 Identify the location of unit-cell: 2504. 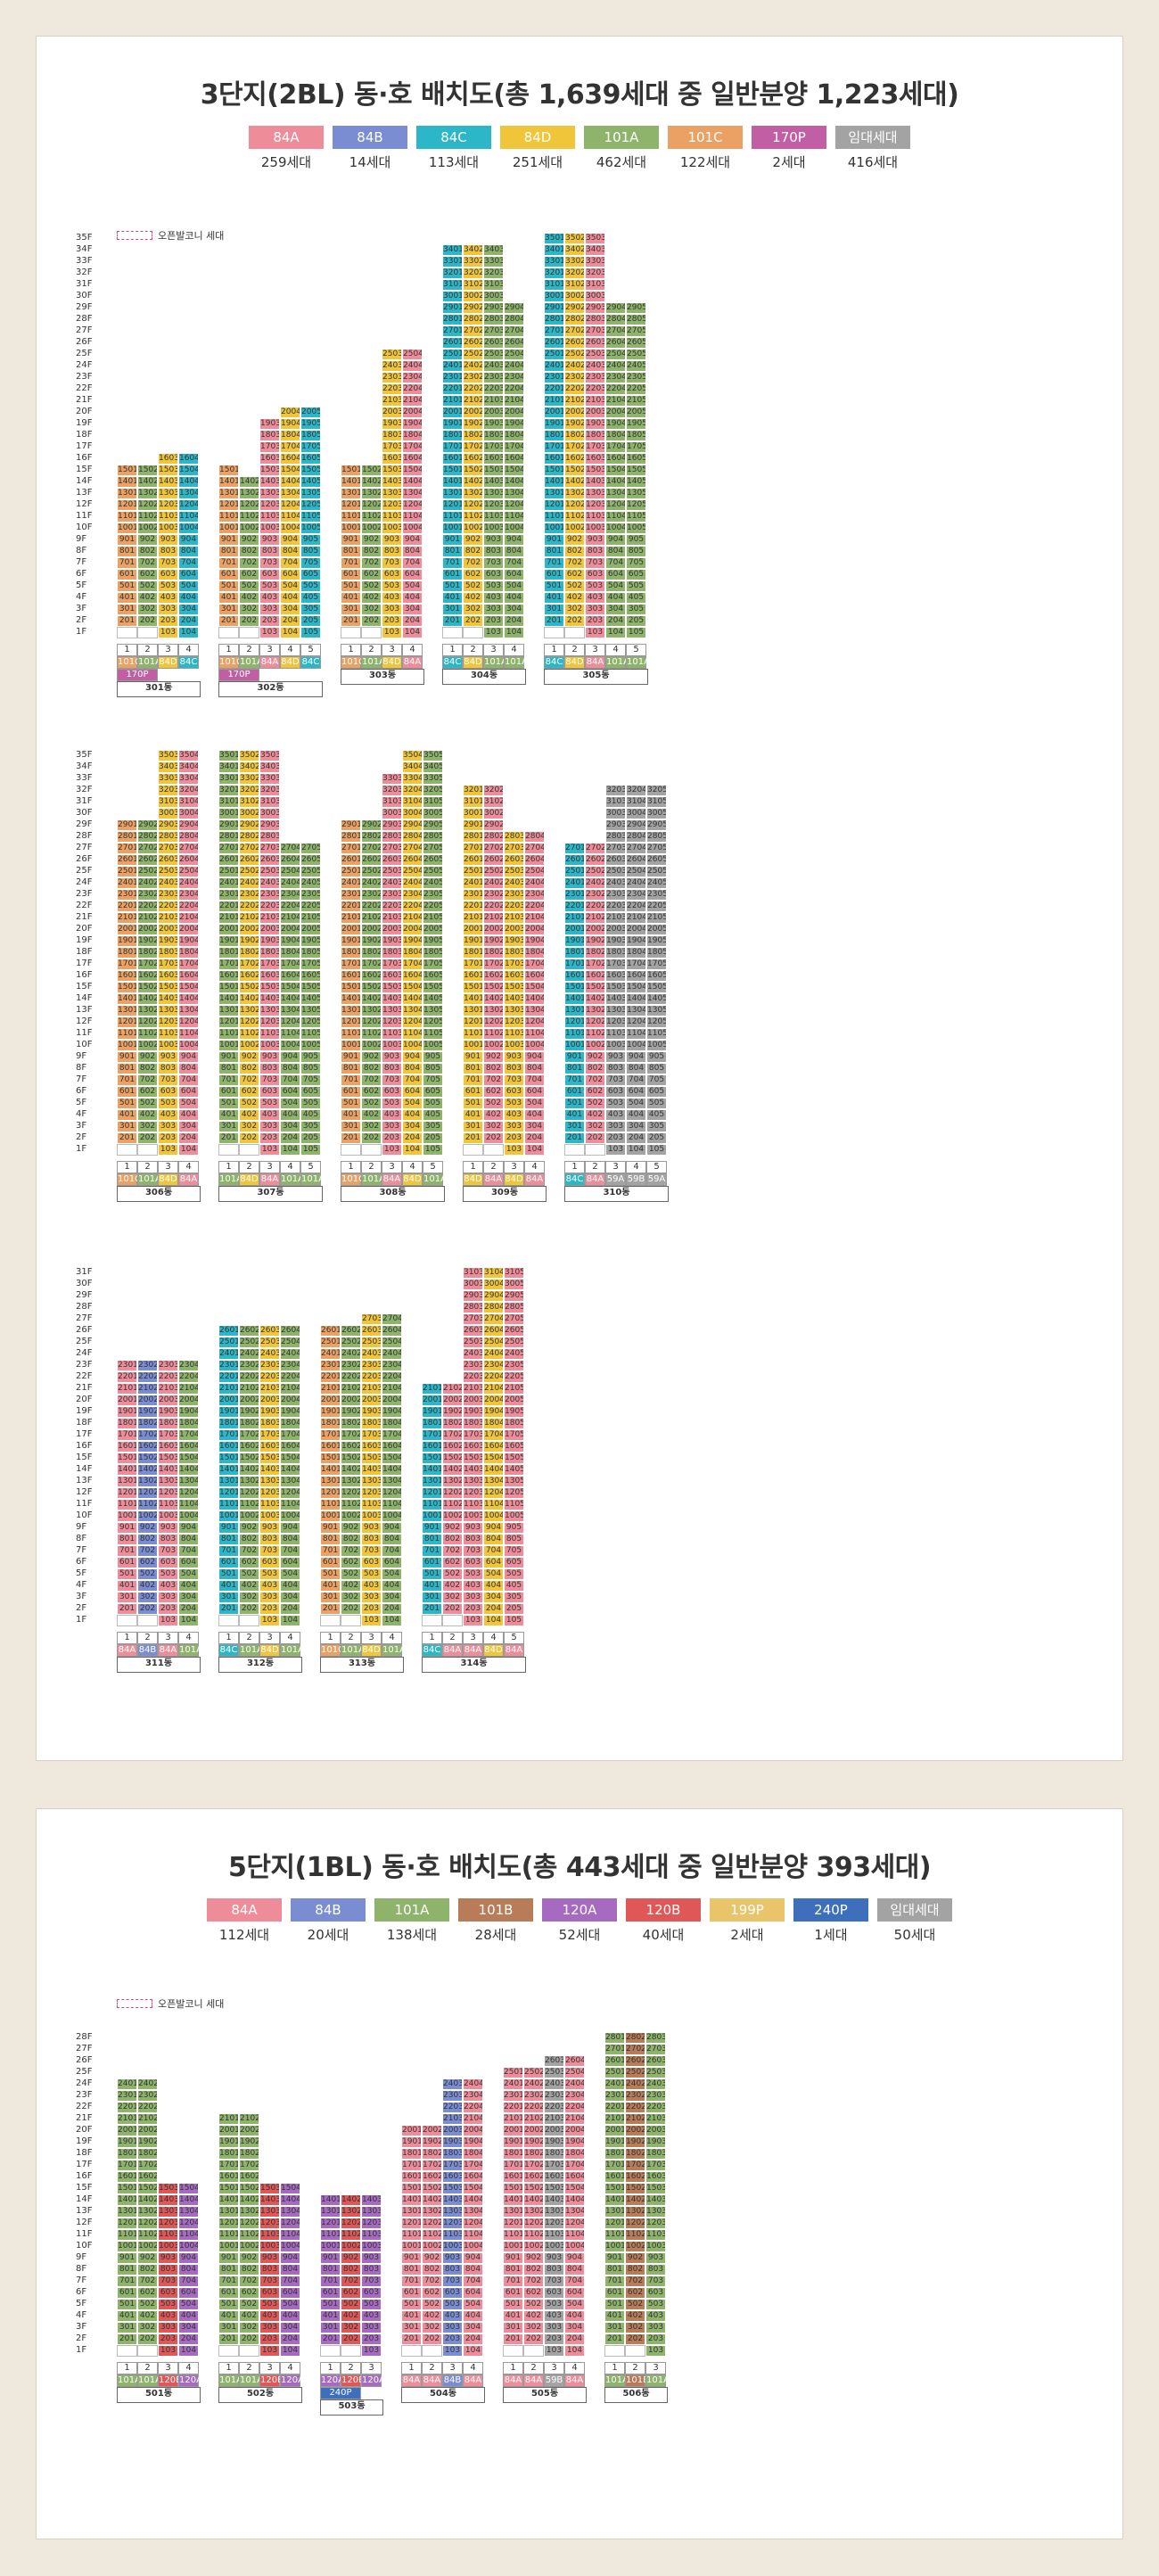
(574, 2072).